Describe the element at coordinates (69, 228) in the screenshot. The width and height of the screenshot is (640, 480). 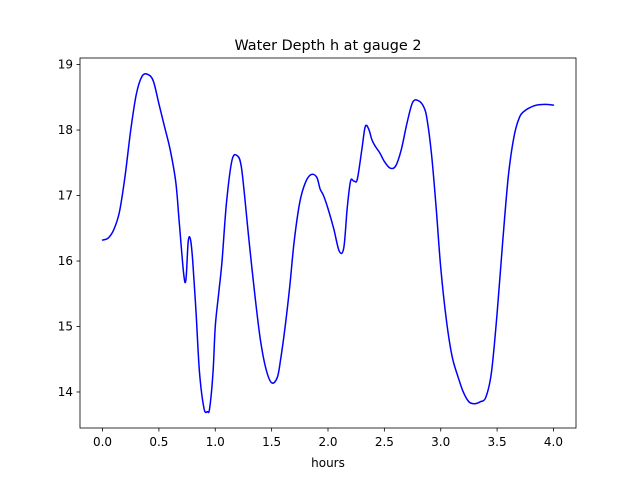
I see `y-axis: 14 15 16 17 18 19` at that location.